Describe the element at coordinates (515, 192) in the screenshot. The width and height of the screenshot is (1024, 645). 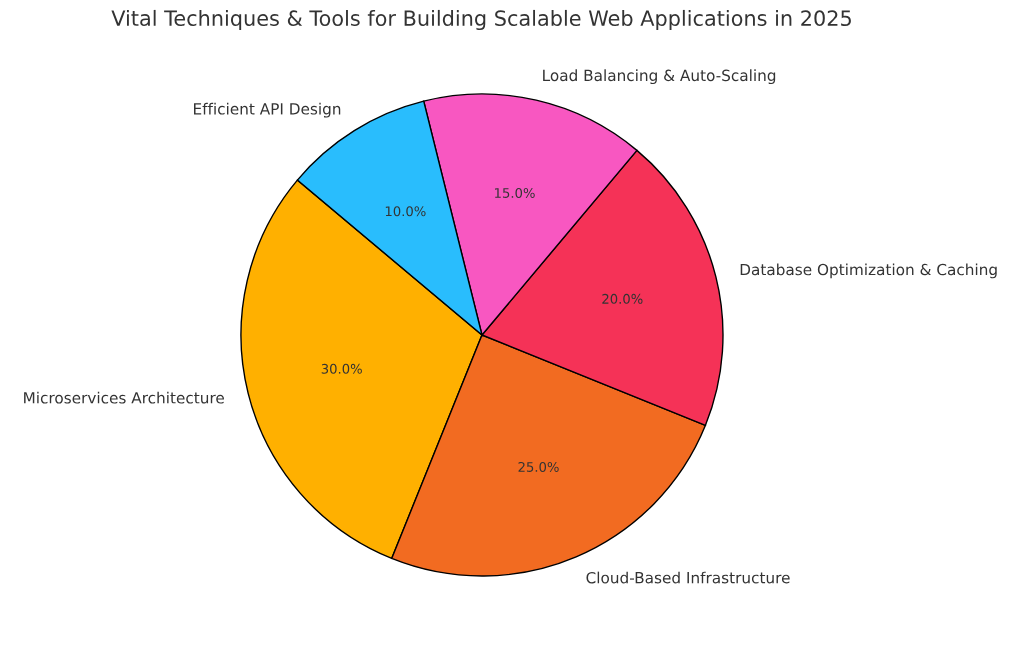
I see `data-label: 15.0%` at that location.